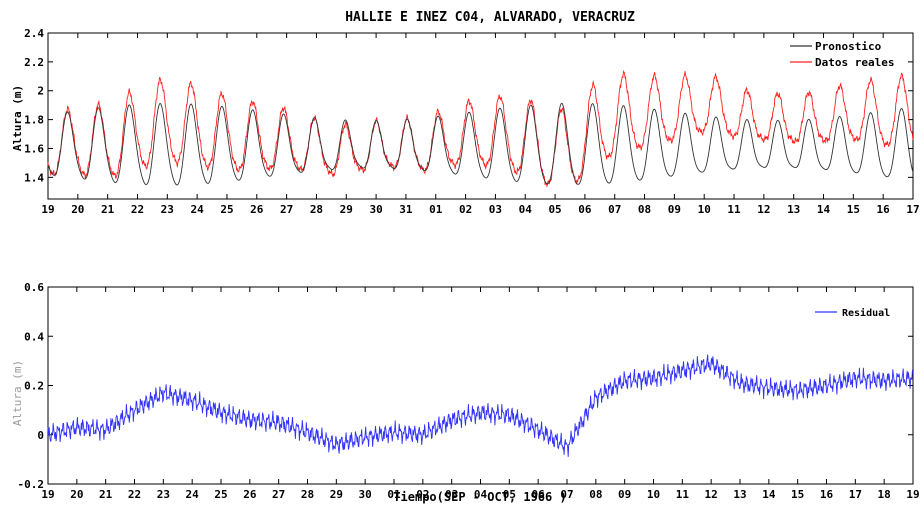 The height and width of the screenshot is (506, 923). What do you see at coordinates (134, 494) in the screenshot?
I see `bottom-x-tick-label: 22` at bounding box center [134, 494].